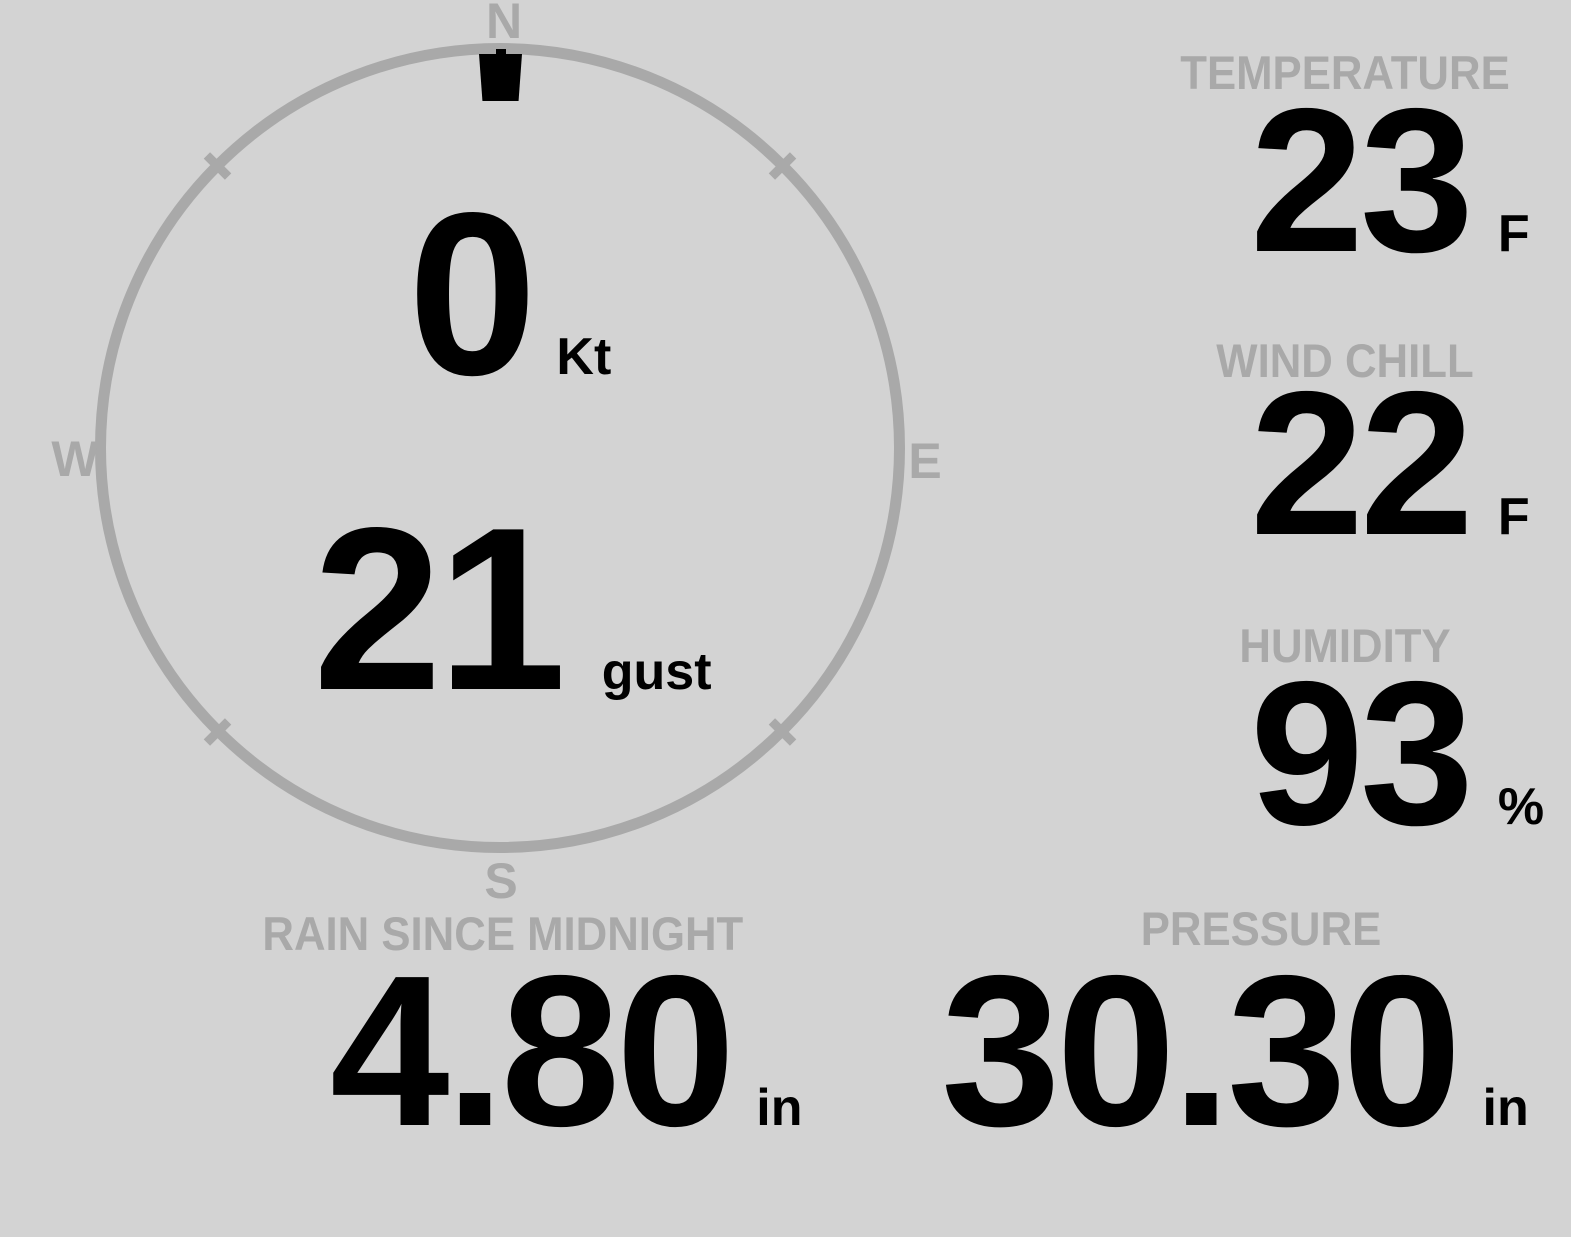 The height and width of the screenshot is (1237, 1571). Describe the element at coordinates (925, 461) in the screenshot. I see `compass-label-east: E` at that location.